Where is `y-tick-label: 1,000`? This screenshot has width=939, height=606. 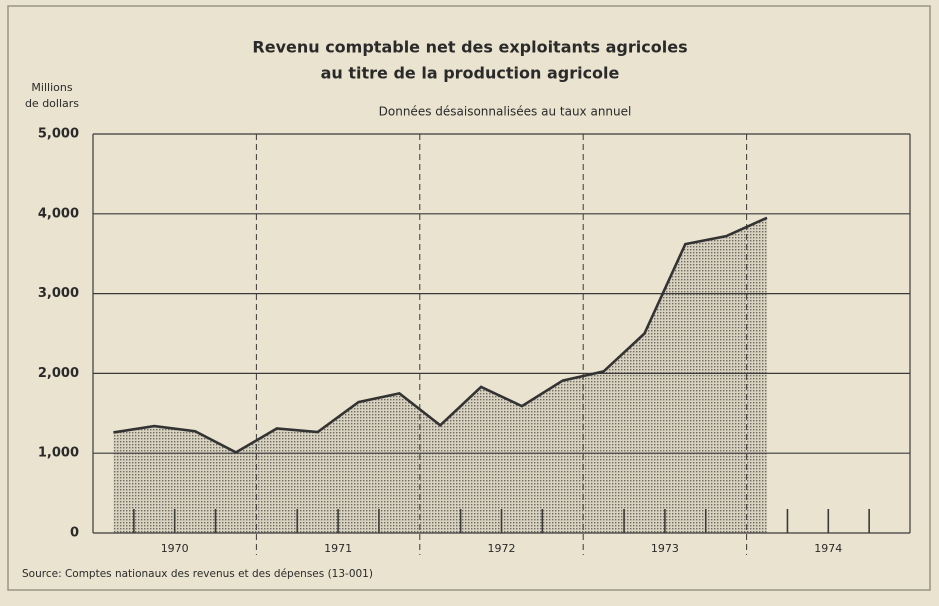 y-tick-label: 1,000 is located at coordinates (58, 453).